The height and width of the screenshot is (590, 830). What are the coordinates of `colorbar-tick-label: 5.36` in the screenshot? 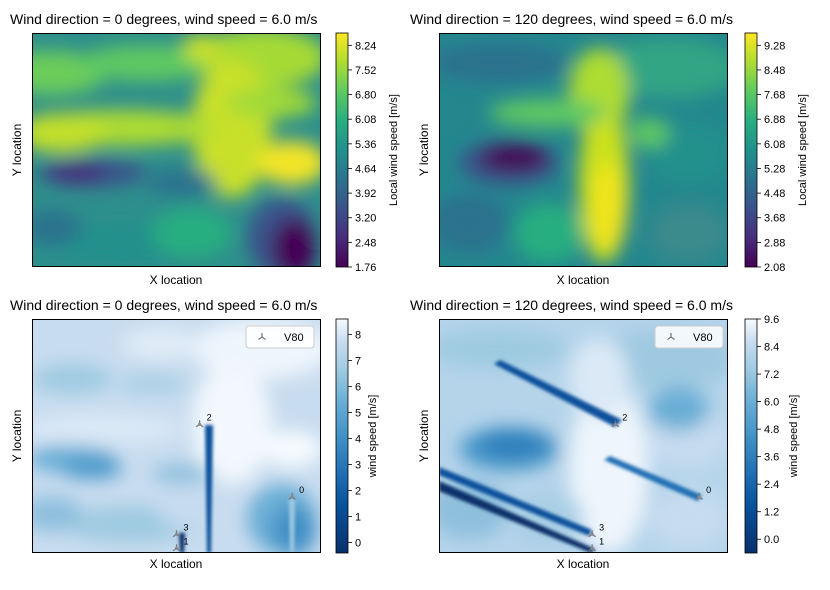 It's located at (365, 145).